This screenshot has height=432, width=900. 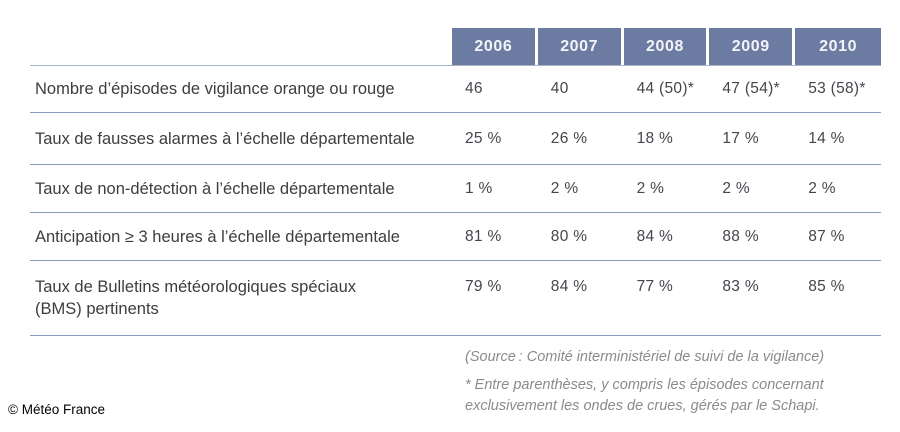 I want to click on cell-value: 46, so click(x=474, y=88).